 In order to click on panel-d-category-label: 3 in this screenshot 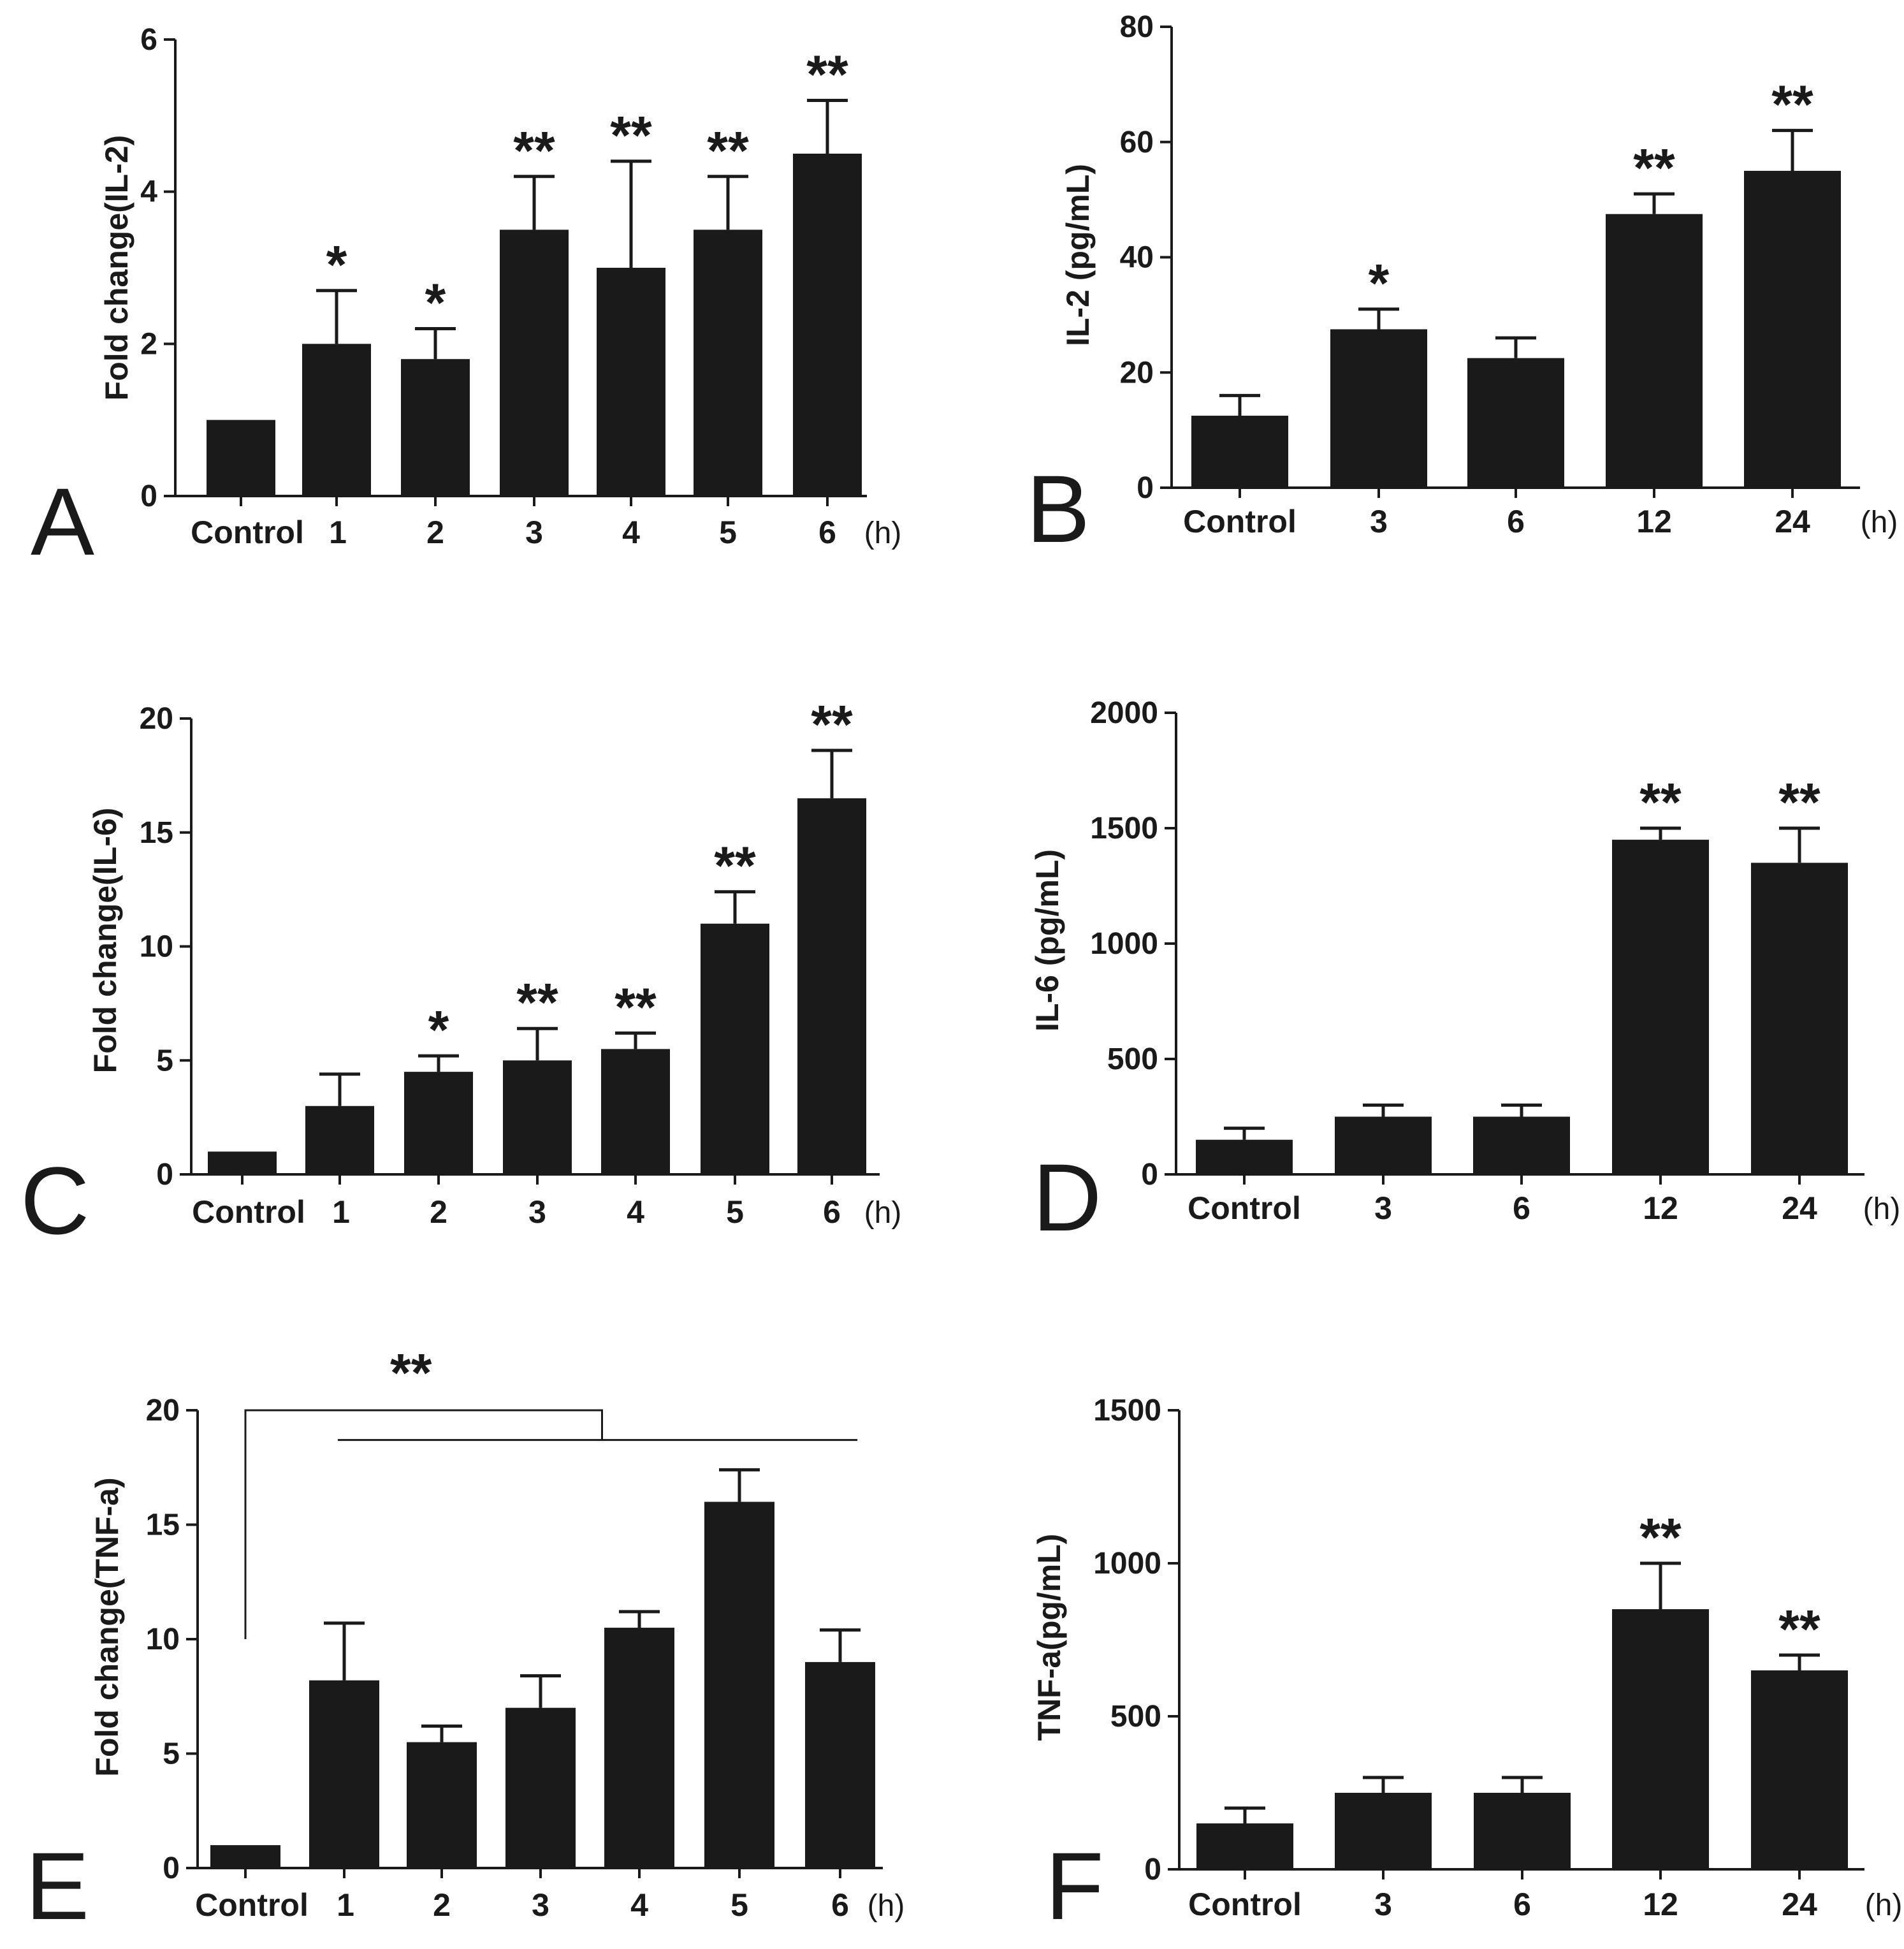, I will do `click(1383, 1208)`.